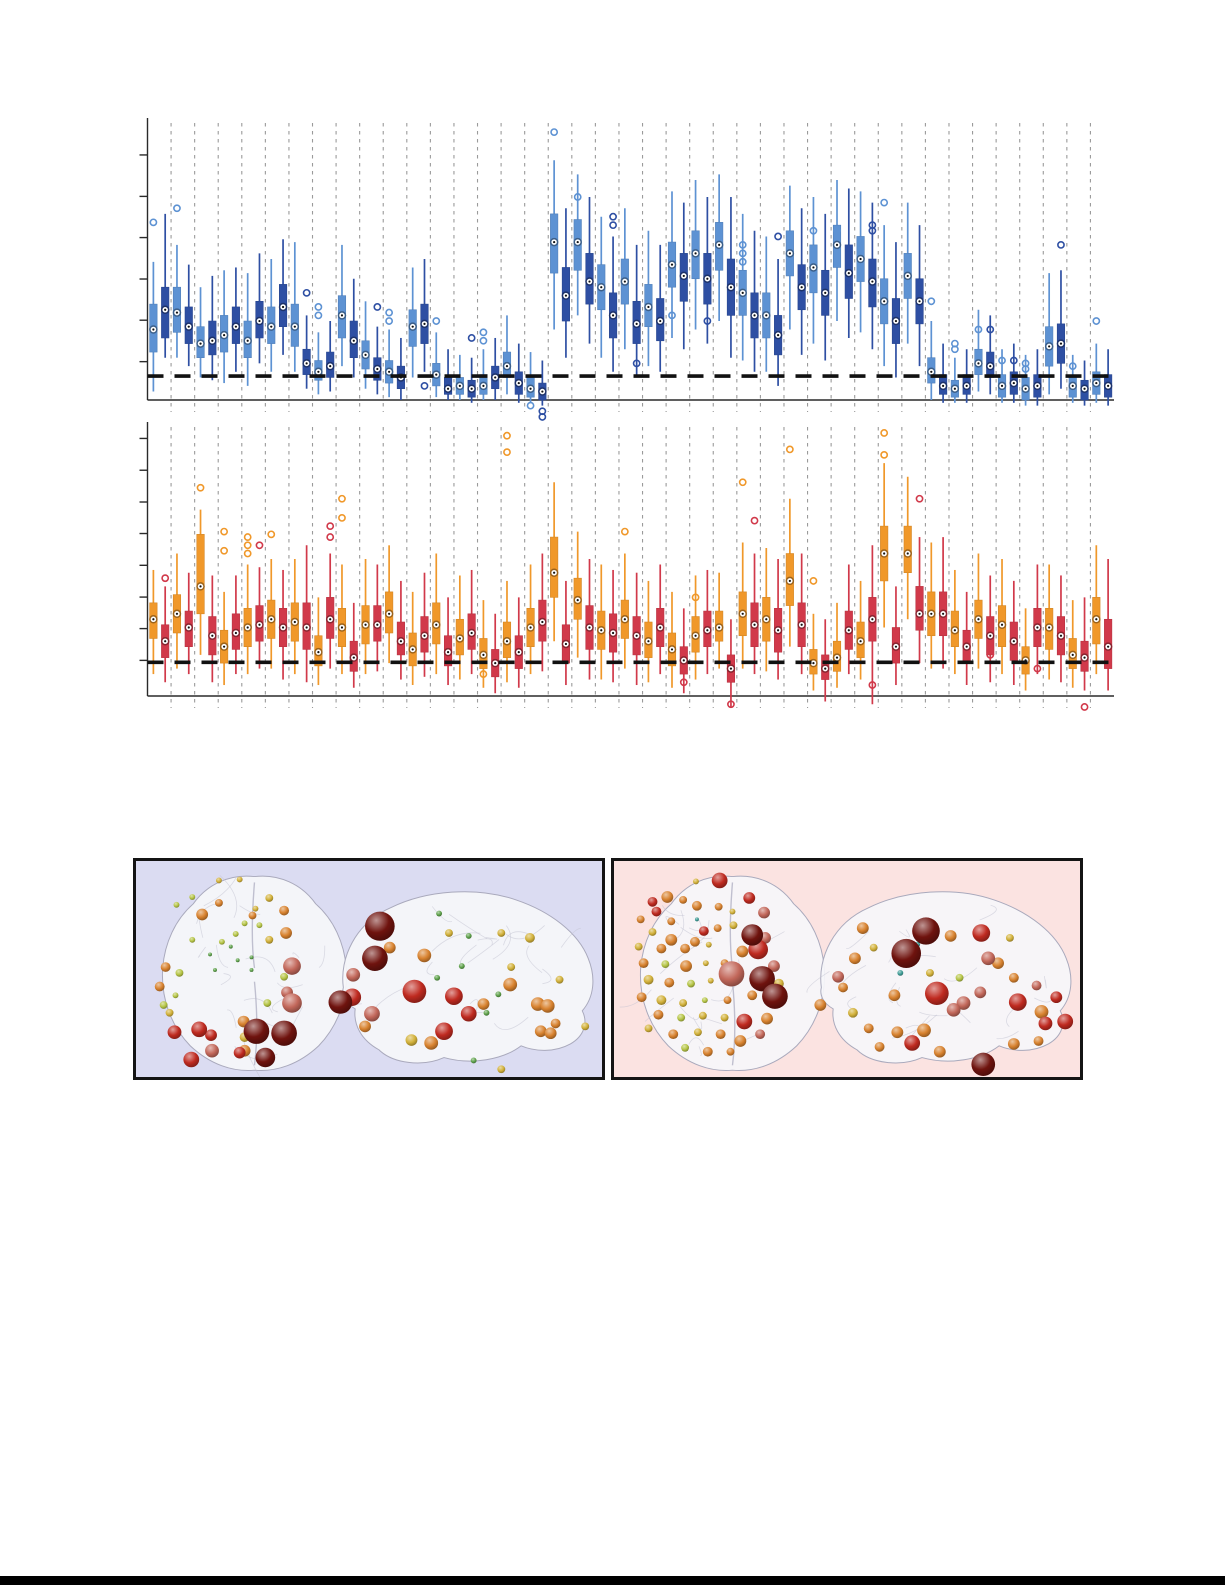 The height and width of the screenshot is (1585, 1225). I want to click on brain-panel-right, so click(847, 969).